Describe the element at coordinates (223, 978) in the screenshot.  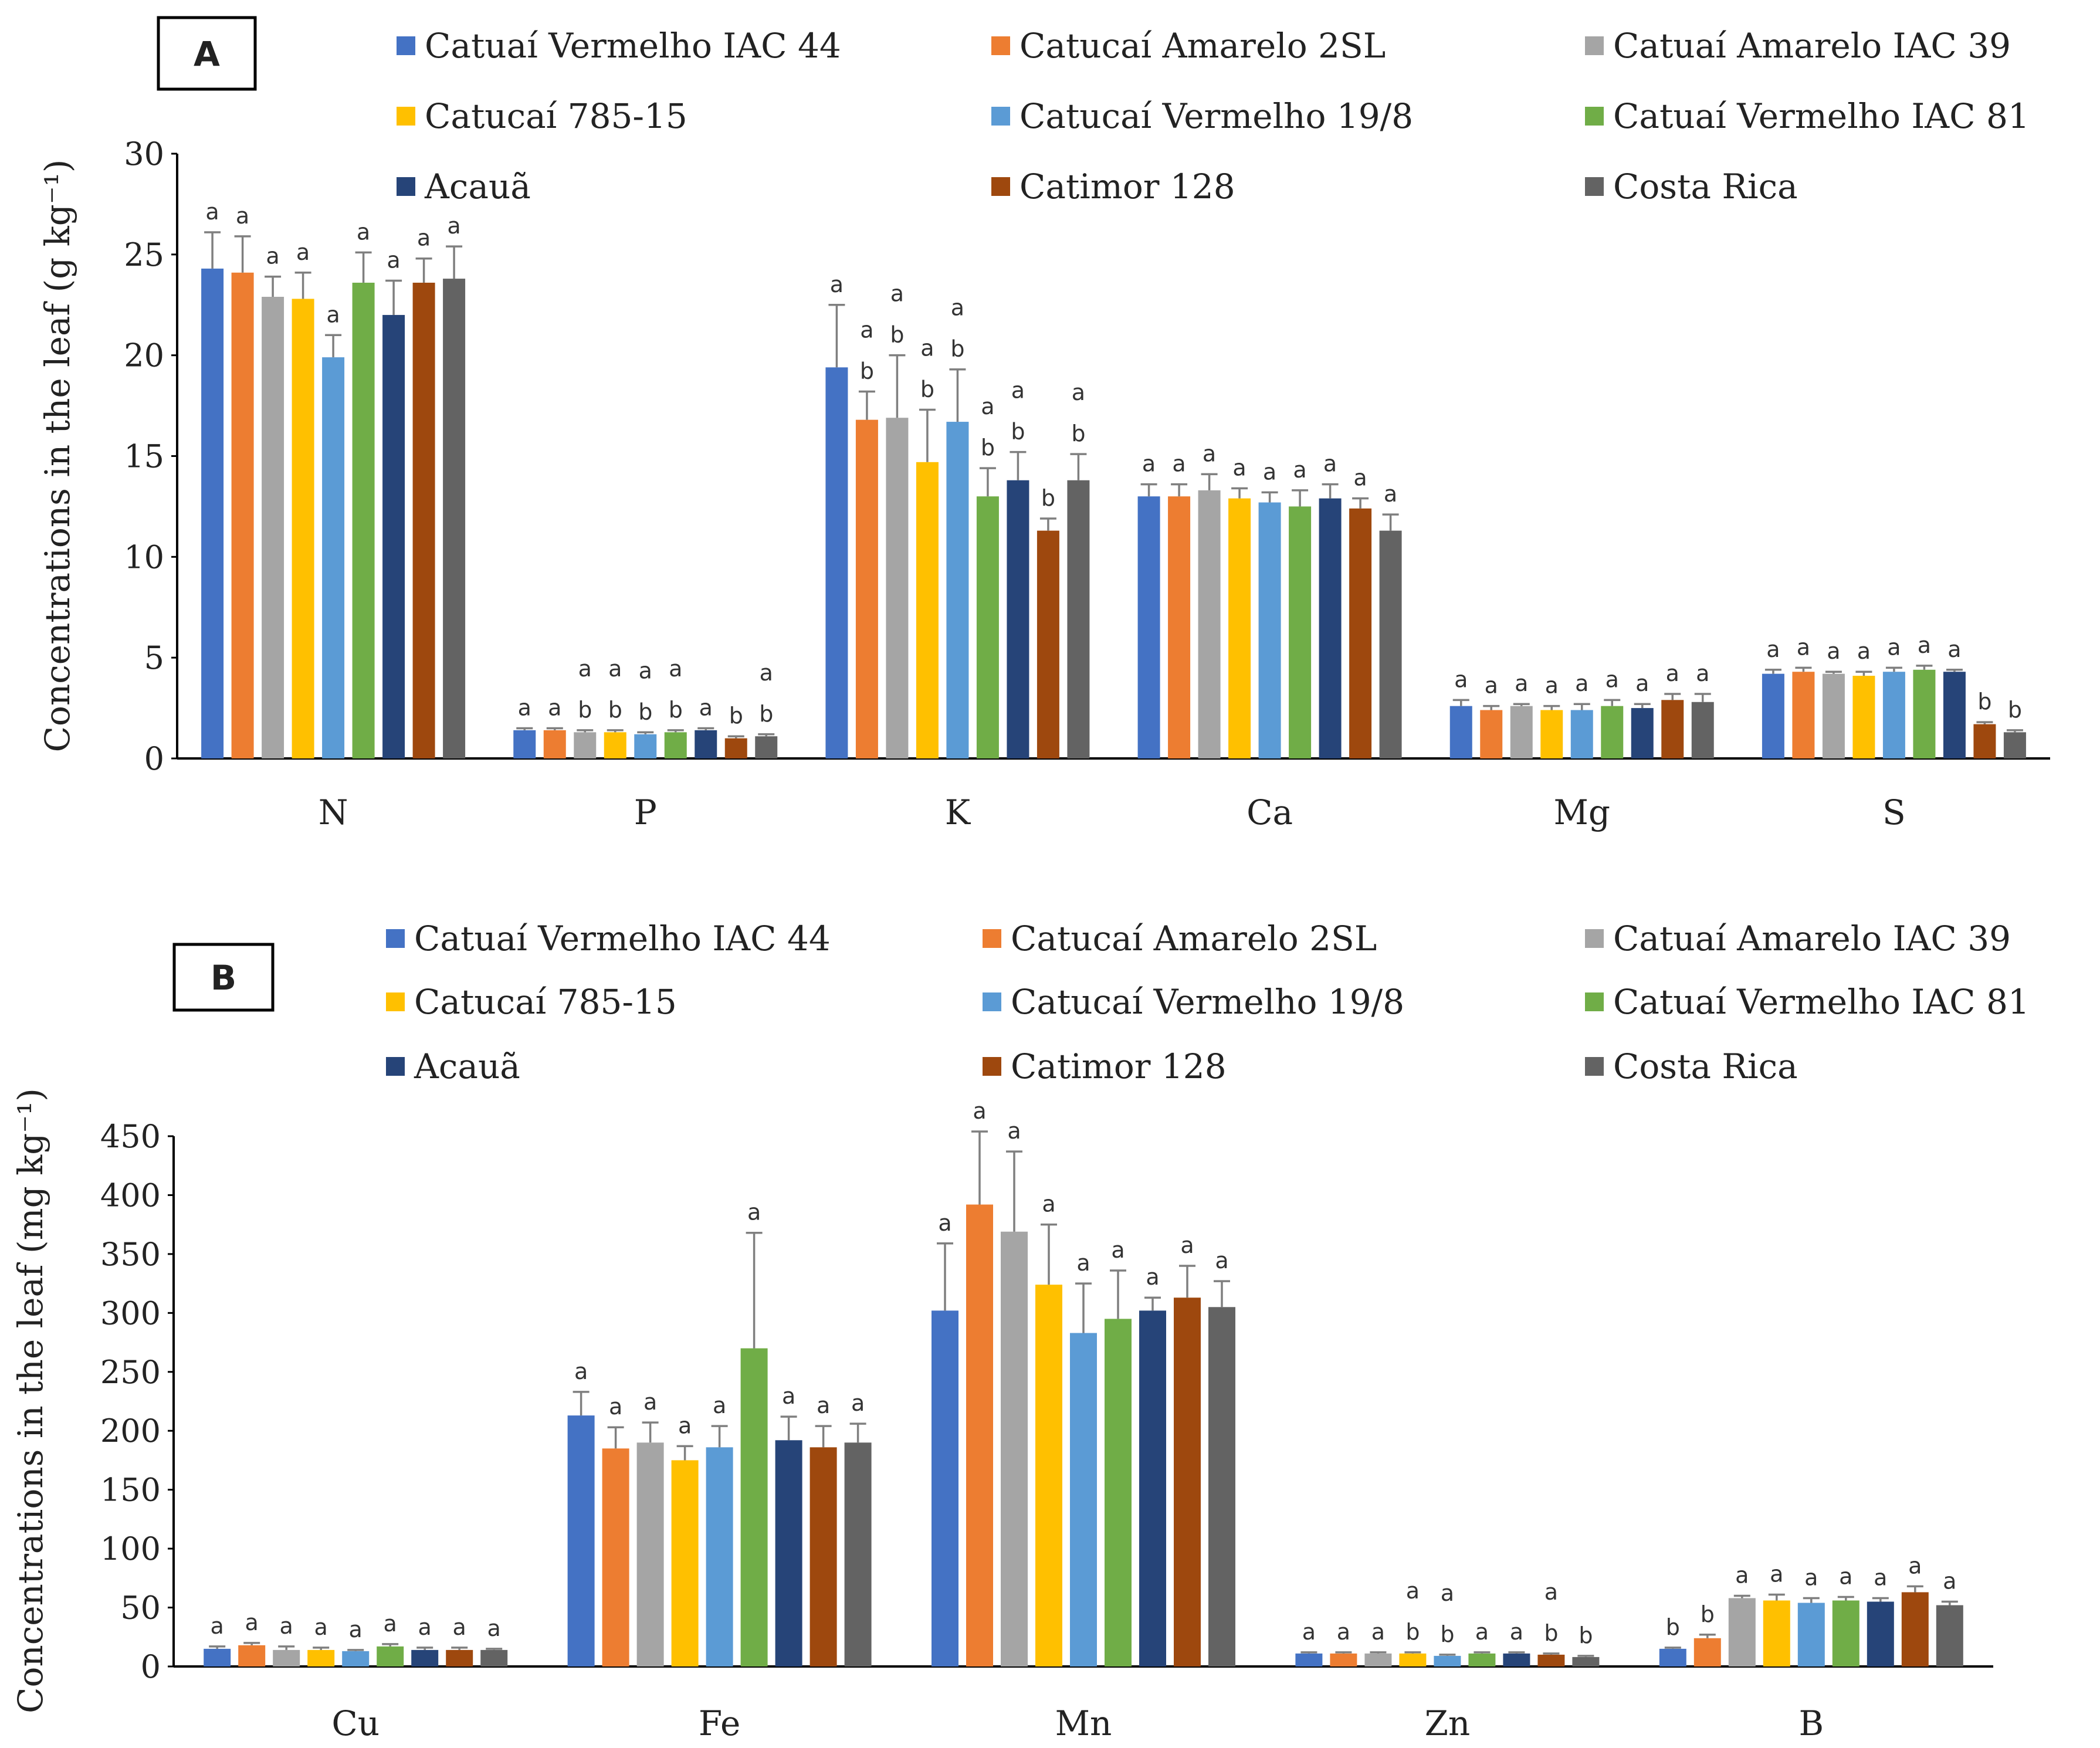
I see `panel-label: B` at that location.